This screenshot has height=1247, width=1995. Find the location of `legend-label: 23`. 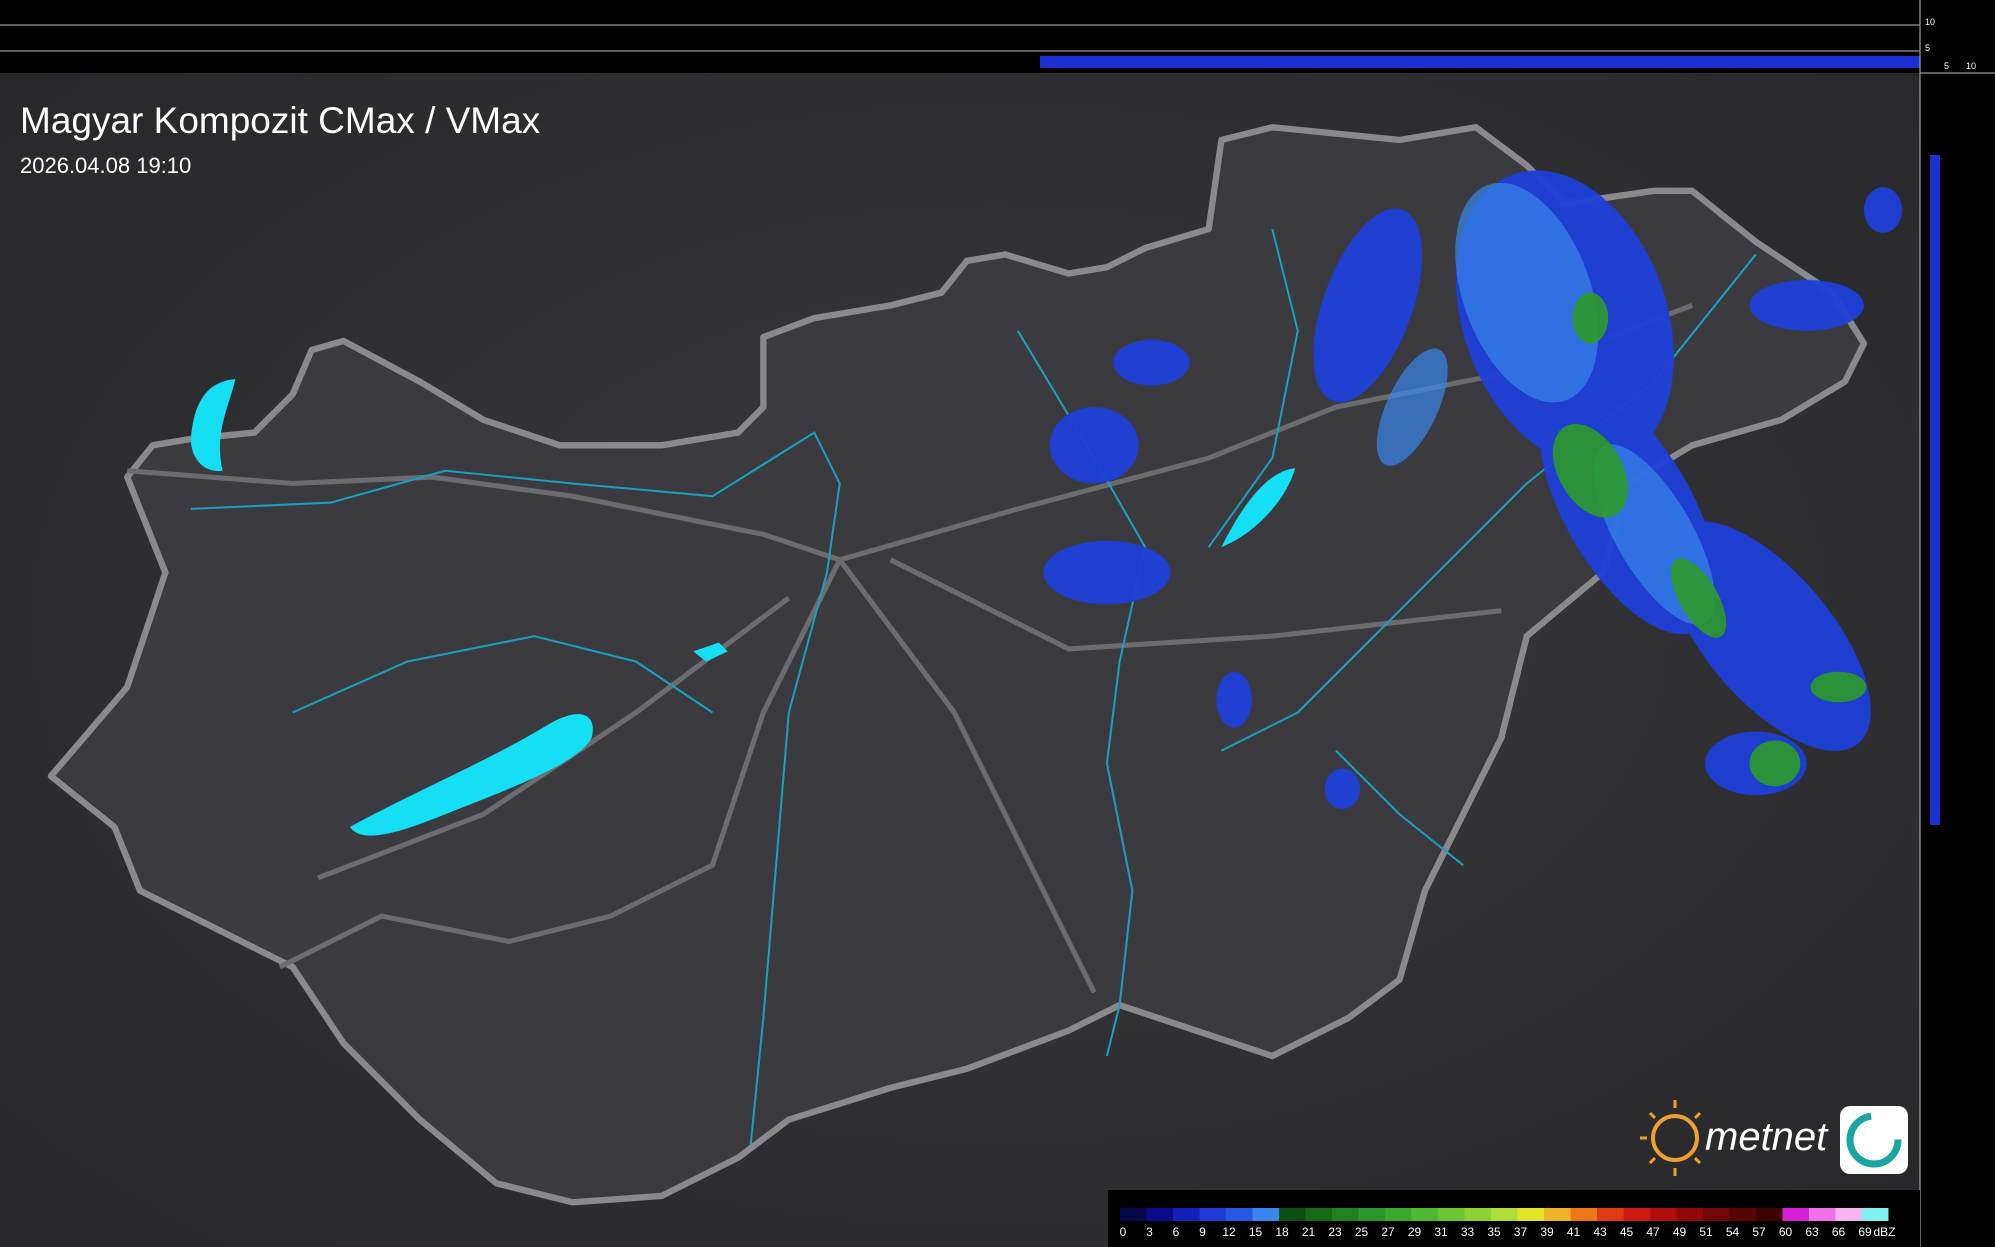

legend-label: 23 is located at coordinates (1335, 1232).